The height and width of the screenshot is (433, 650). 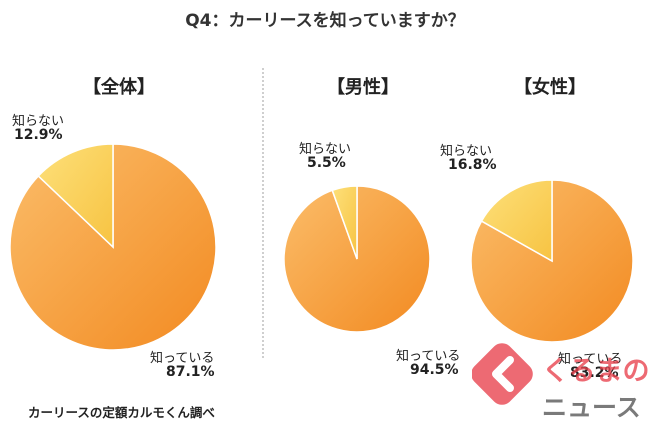 I want to click on slice-value-unknown-overall: 12.9%, so click(x=38, y=135).